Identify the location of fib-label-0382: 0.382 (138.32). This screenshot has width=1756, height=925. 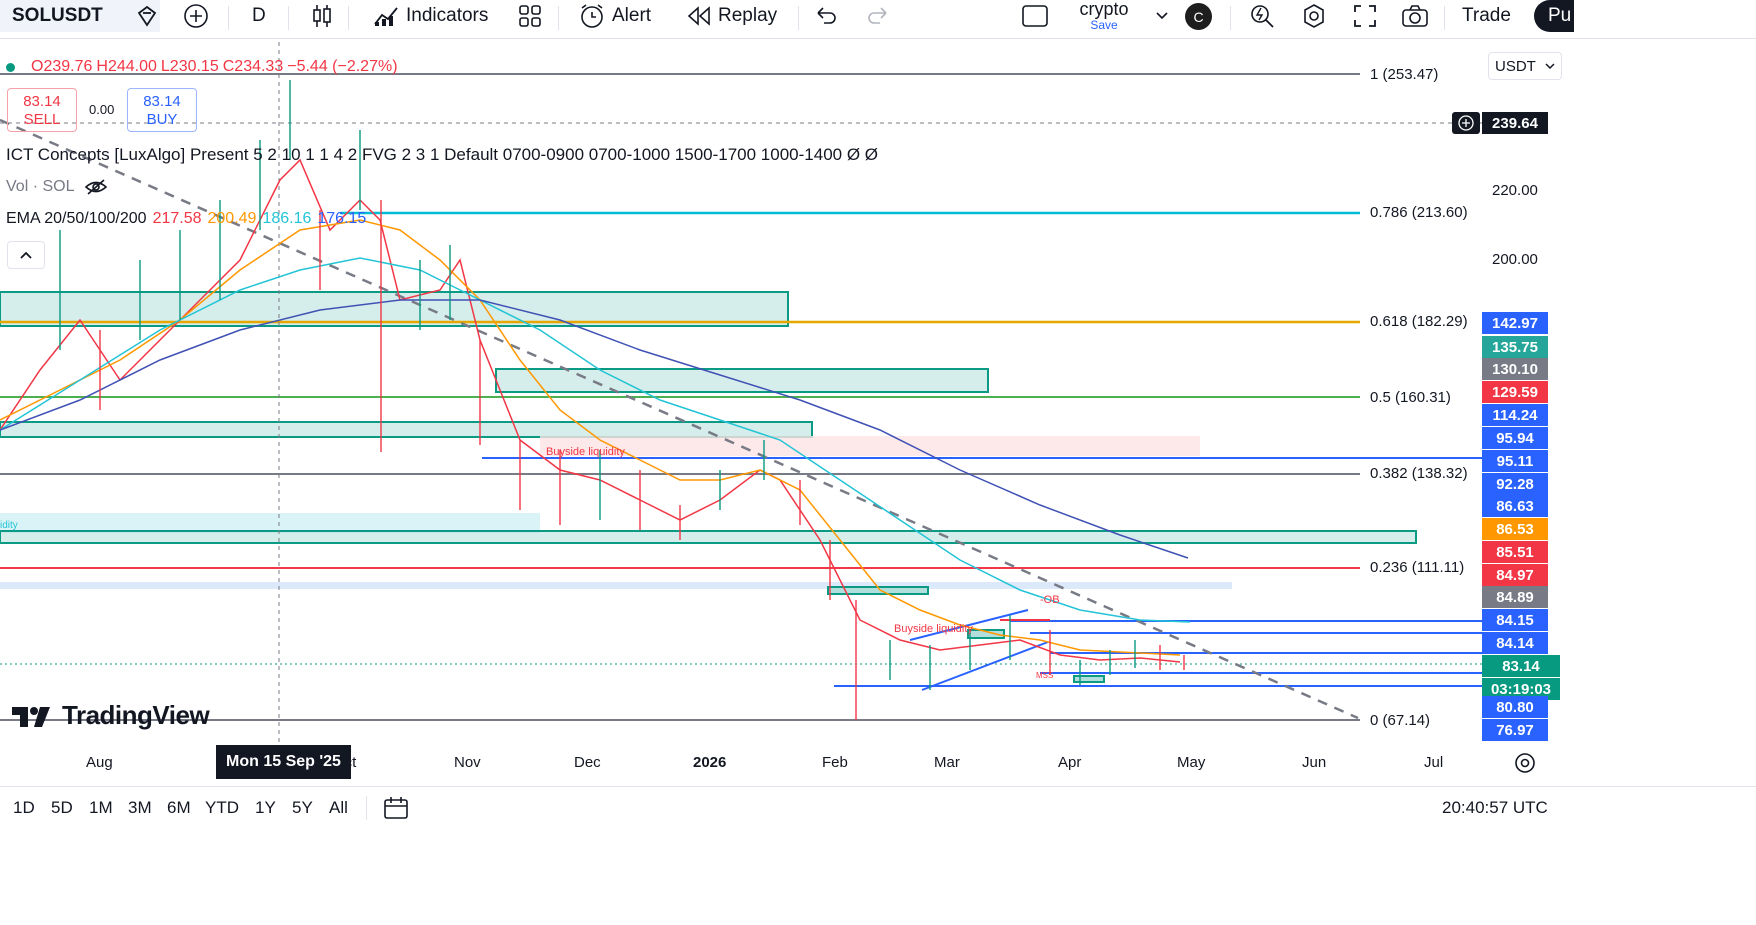
(1419, 473).